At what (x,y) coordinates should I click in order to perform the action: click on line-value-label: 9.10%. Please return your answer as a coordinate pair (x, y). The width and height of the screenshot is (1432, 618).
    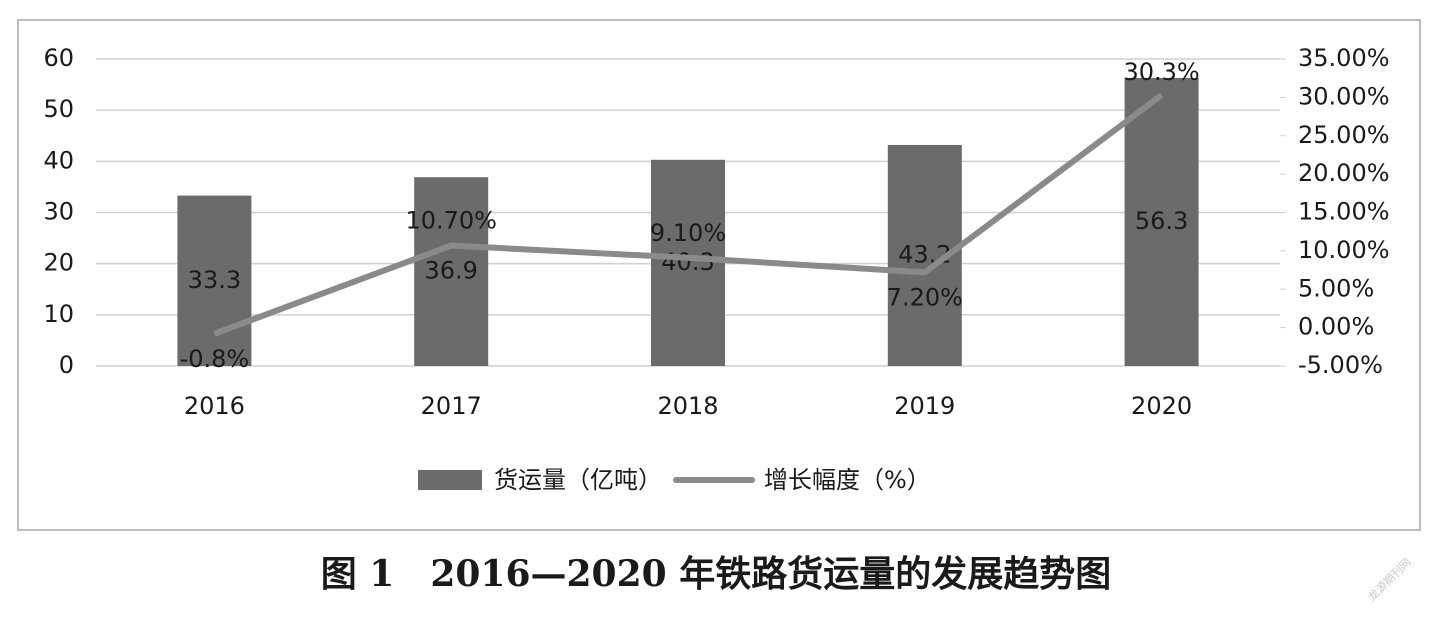
    Looking at the image, I should click on (688, 233).